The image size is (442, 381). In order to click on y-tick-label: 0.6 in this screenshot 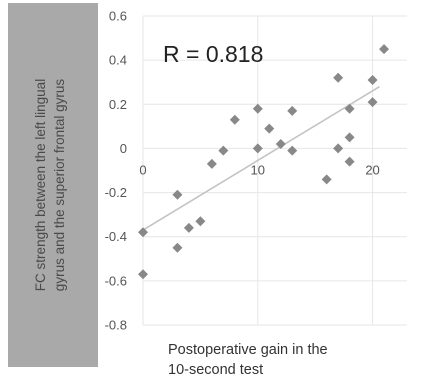, I will do `click(118, 16)`.